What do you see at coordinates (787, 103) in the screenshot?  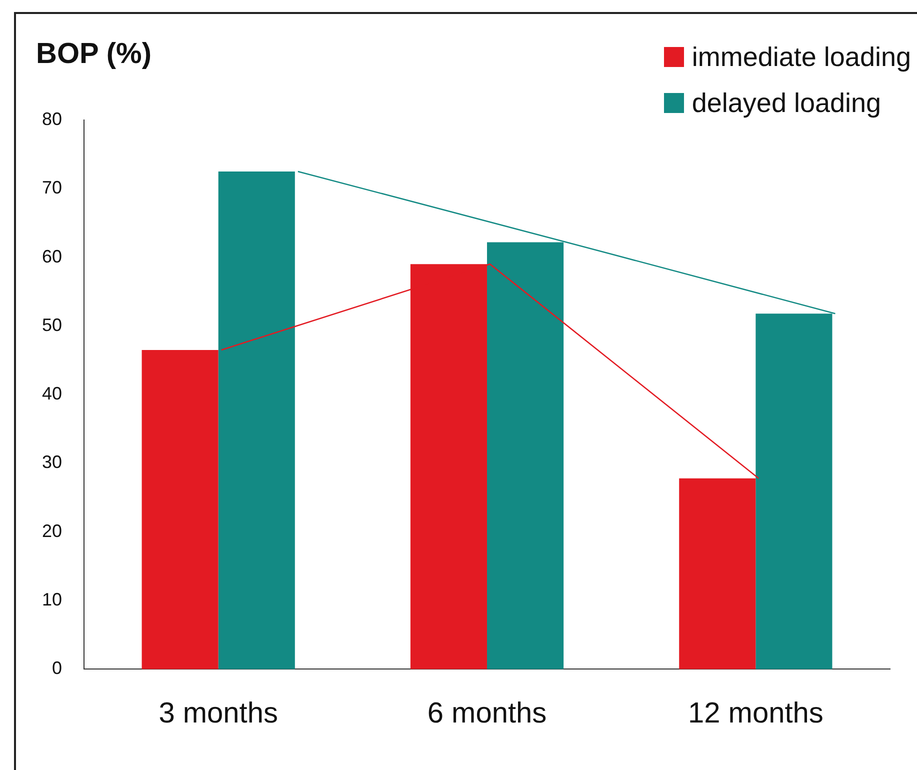 I see `legend-label: delayed loading` at bounding box center [787, 103].